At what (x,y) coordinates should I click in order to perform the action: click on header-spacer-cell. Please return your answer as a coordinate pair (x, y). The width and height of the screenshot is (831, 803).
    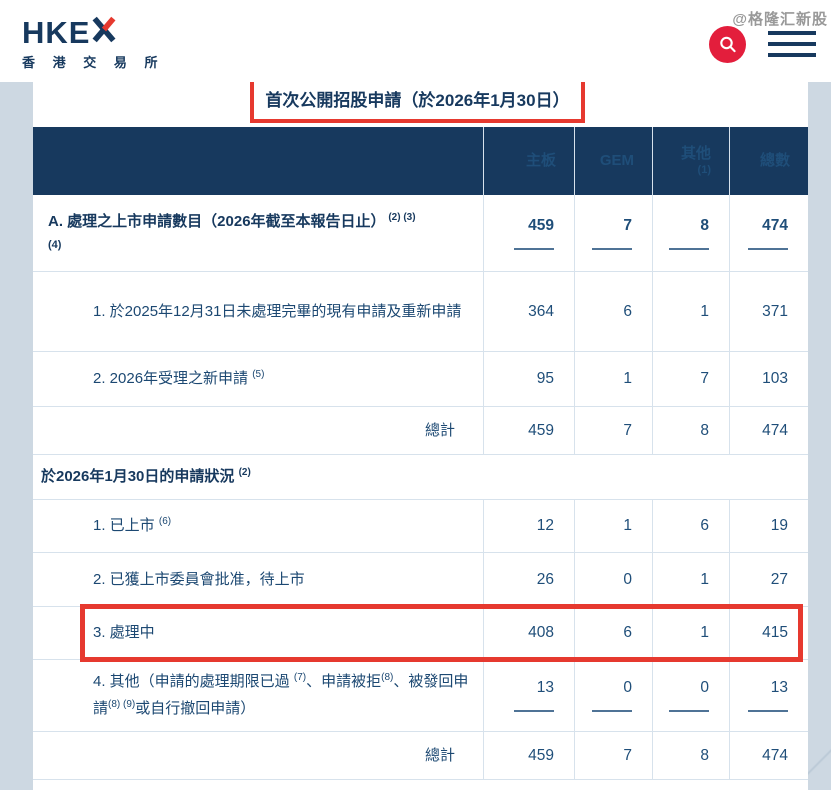
    Looking at the image, I should click on (258, 161).